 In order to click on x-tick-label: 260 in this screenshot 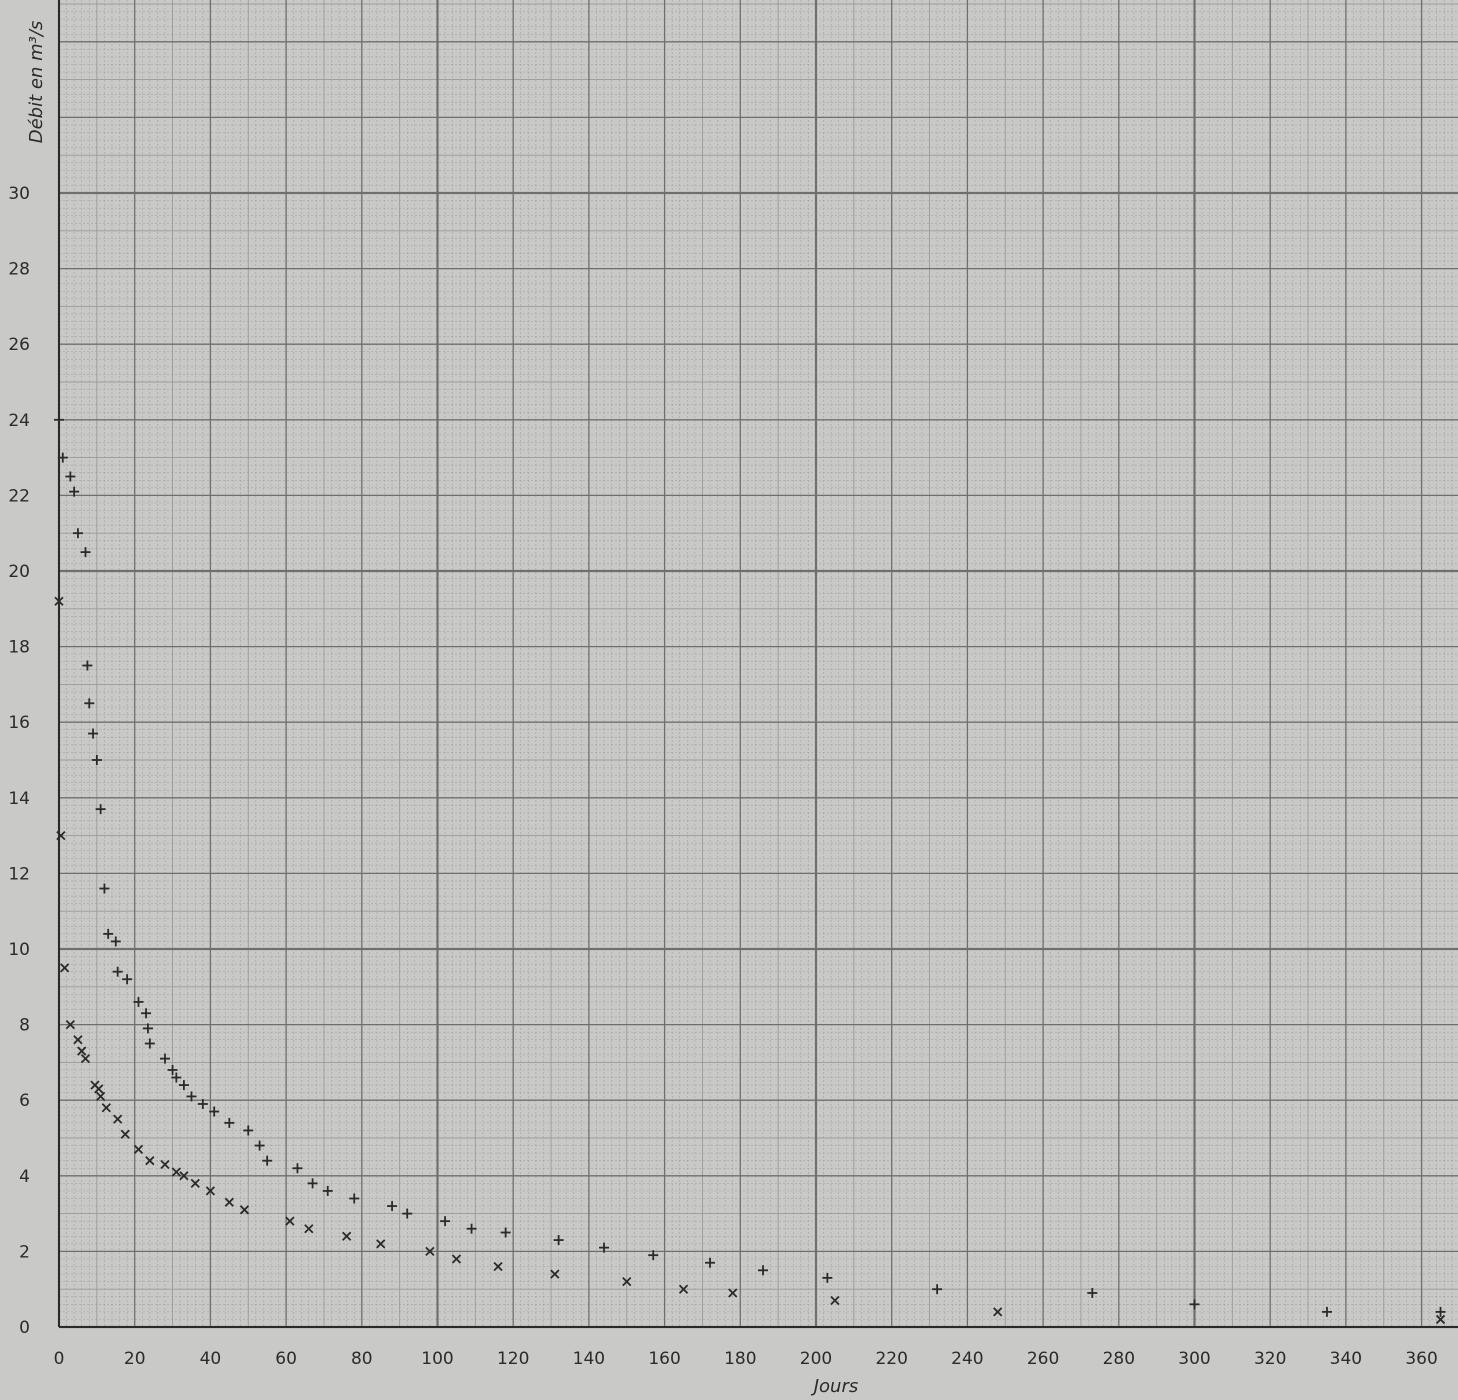, I will do `click(1043, 1359)`.